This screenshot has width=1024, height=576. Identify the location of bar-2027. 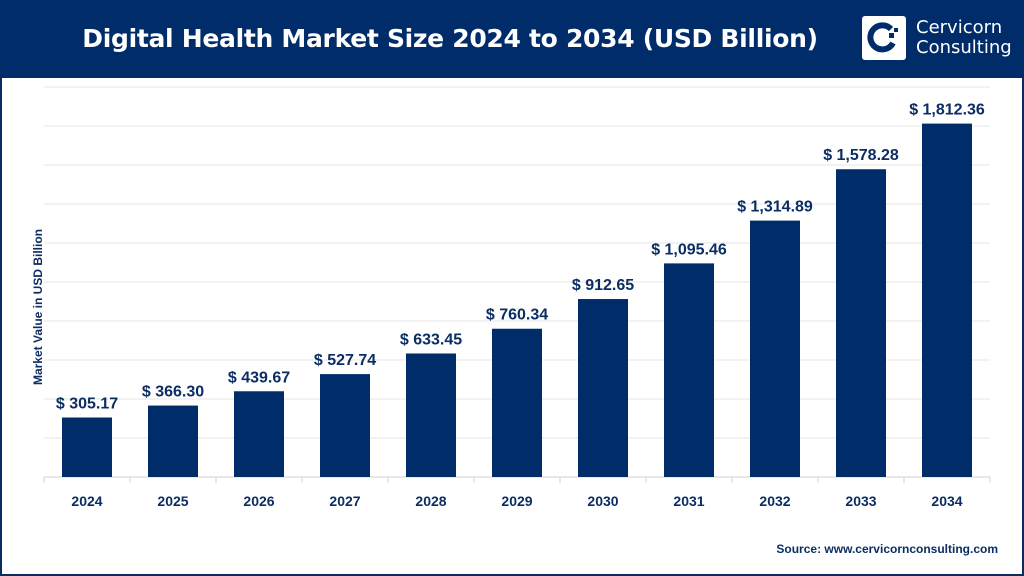
(345, 425).